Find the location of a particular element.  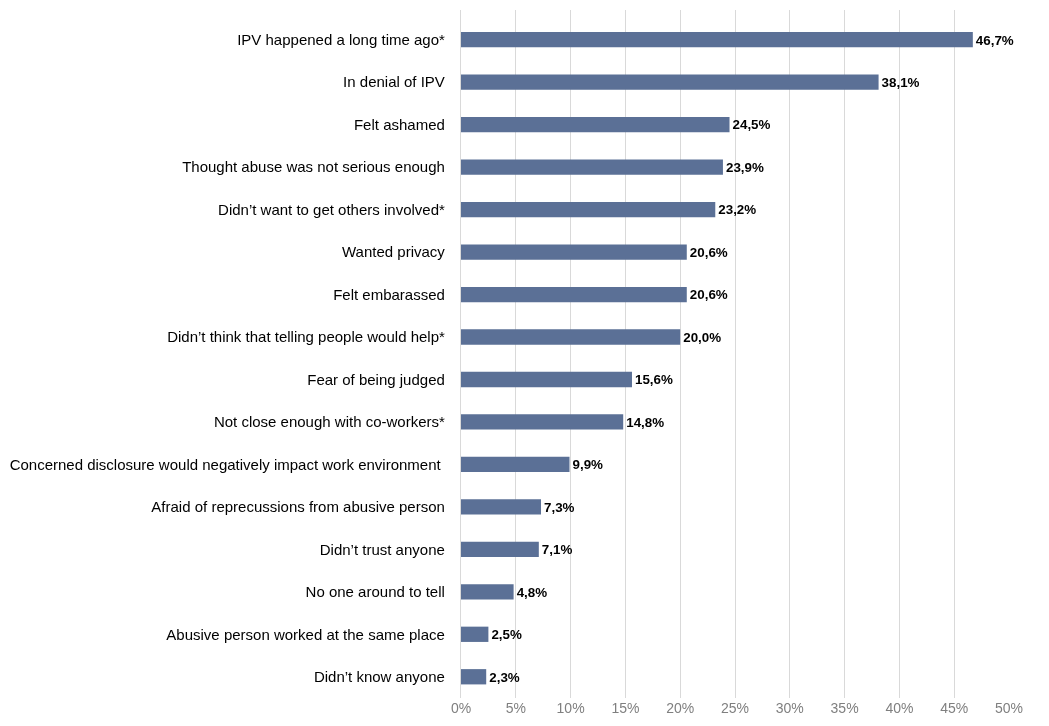

y-tick-label: Thought abuse was not serious enough is located at coordinates (313, 167).